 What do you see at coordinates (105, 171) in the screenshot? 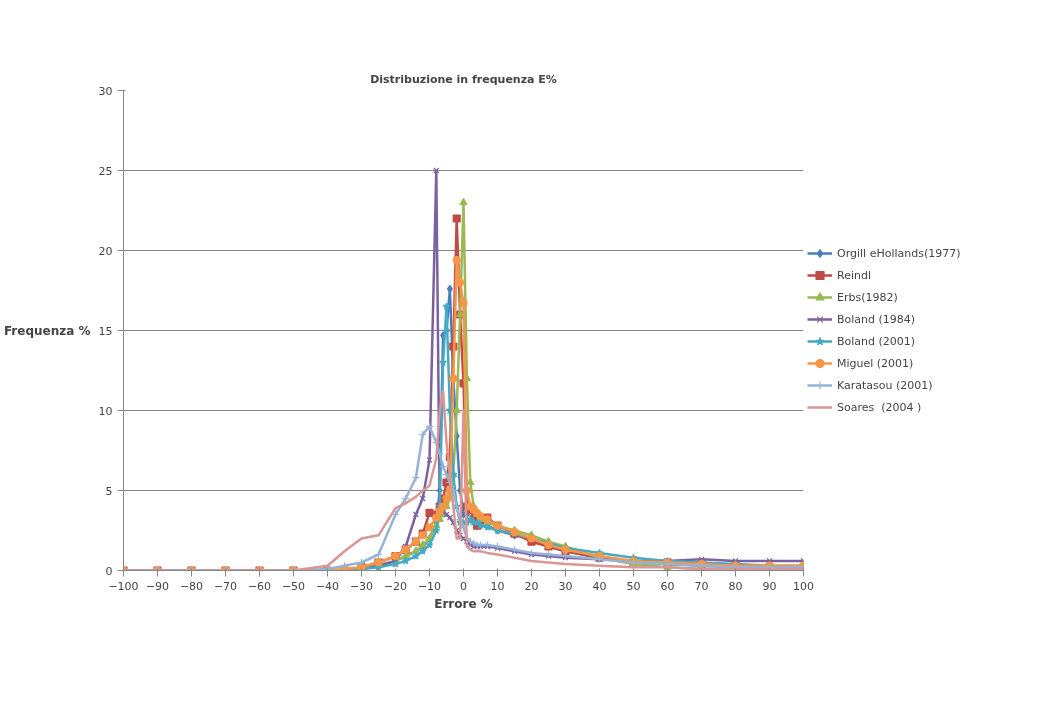
I see `y-tick-label: 25` at bounding box center [105, 171].